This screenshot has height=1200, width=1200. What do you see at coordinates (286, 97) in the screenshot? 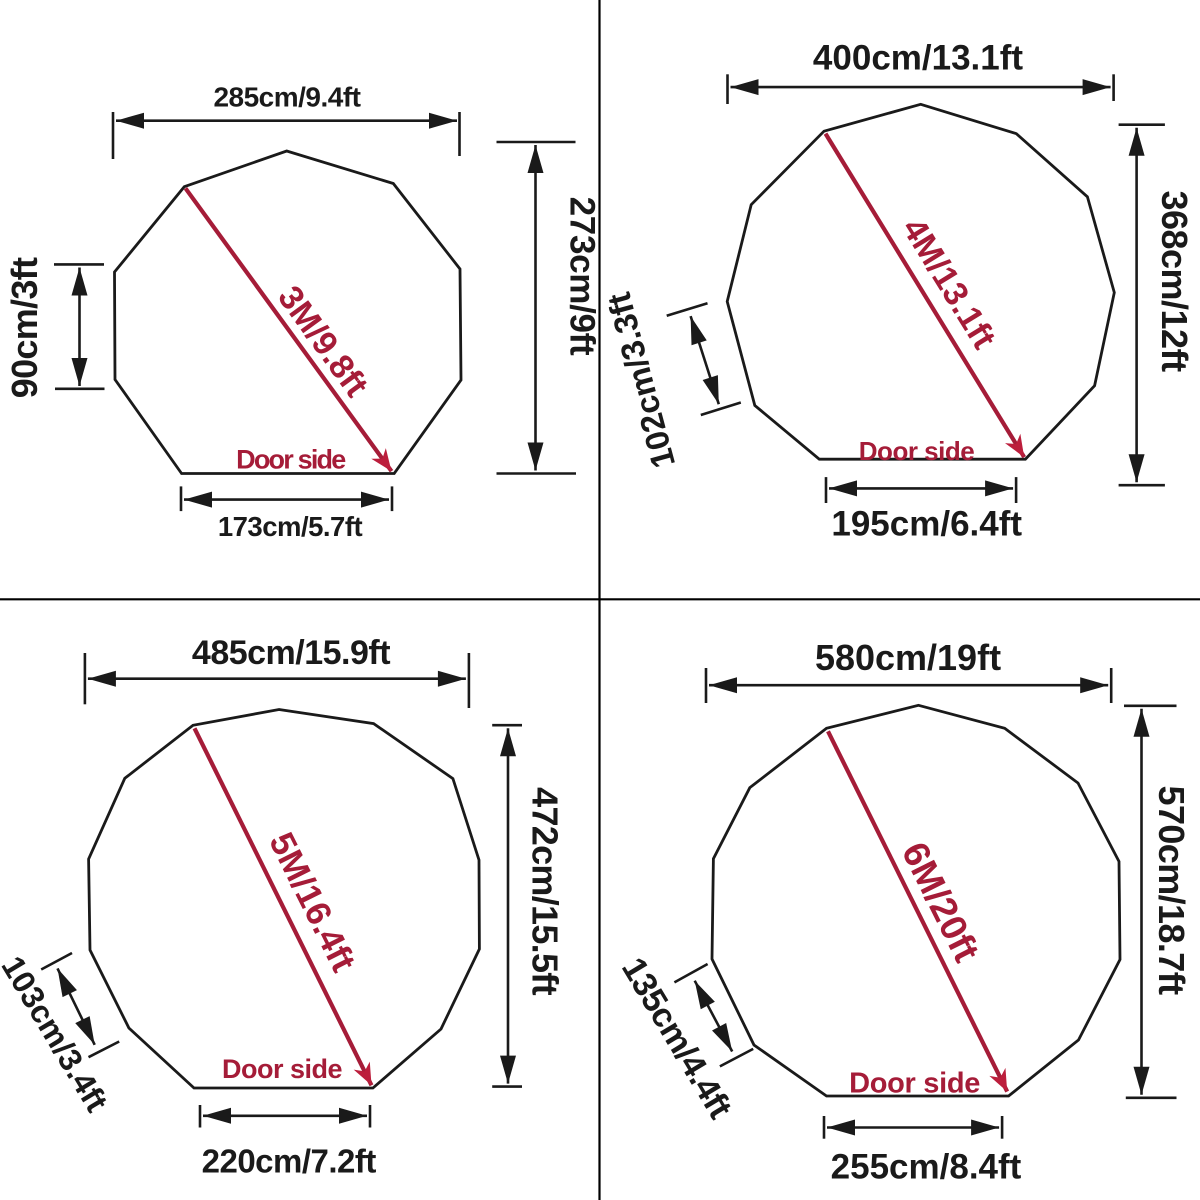
I see `svg-text: 285cm/9.4ft` at bounding box center [286, 97].